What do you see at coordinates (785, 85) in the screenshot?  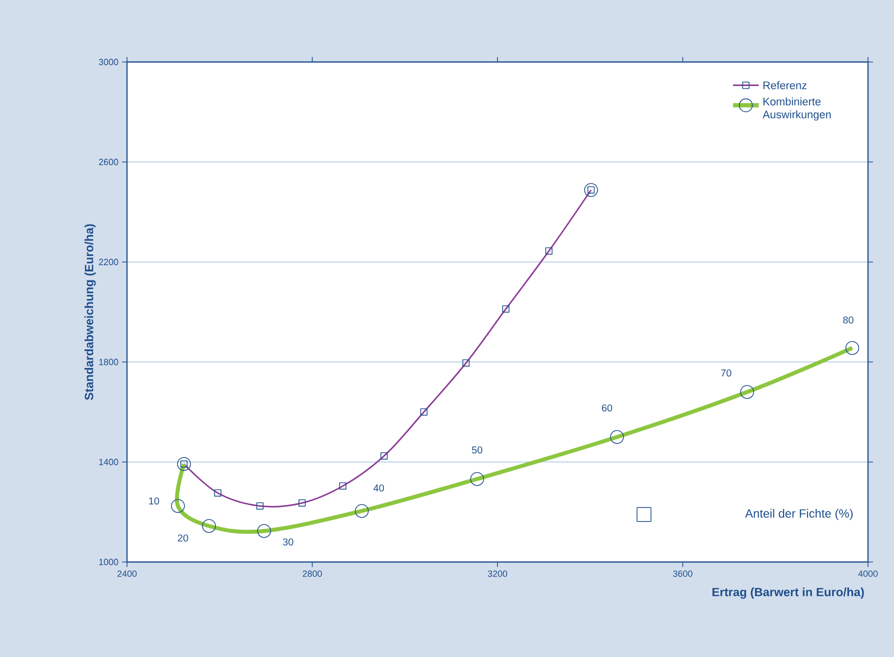 I see `legend-label: Referenz` at bounding box center [785, 85].